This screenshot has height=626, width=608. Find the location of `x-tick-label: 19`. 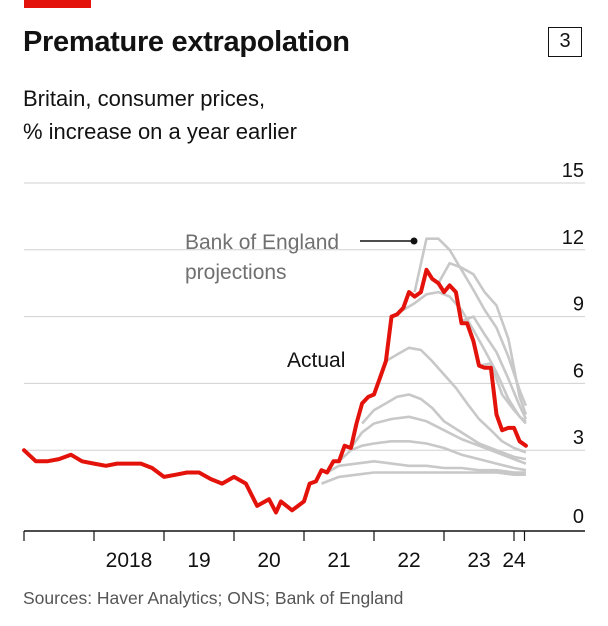

x-tick-label: 19 is located at coordinates (198, 560).